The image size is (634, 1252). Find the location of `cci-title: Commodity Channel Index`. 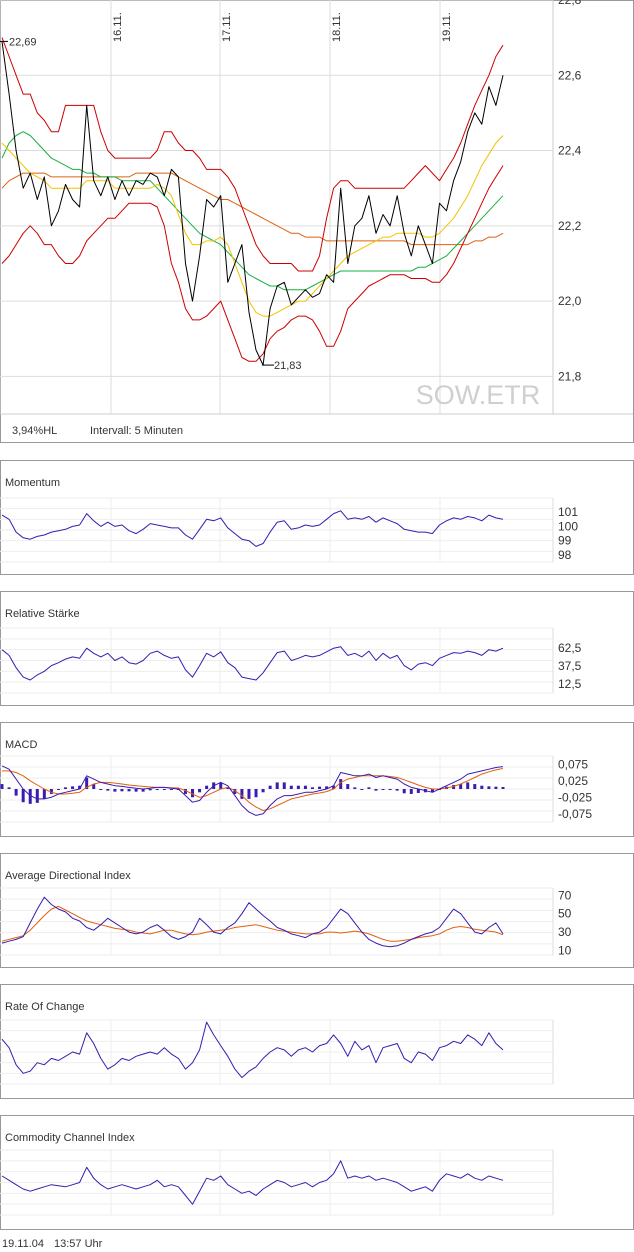

cci-title: Commodity Channel Index is located at coordinates (70, 1138).